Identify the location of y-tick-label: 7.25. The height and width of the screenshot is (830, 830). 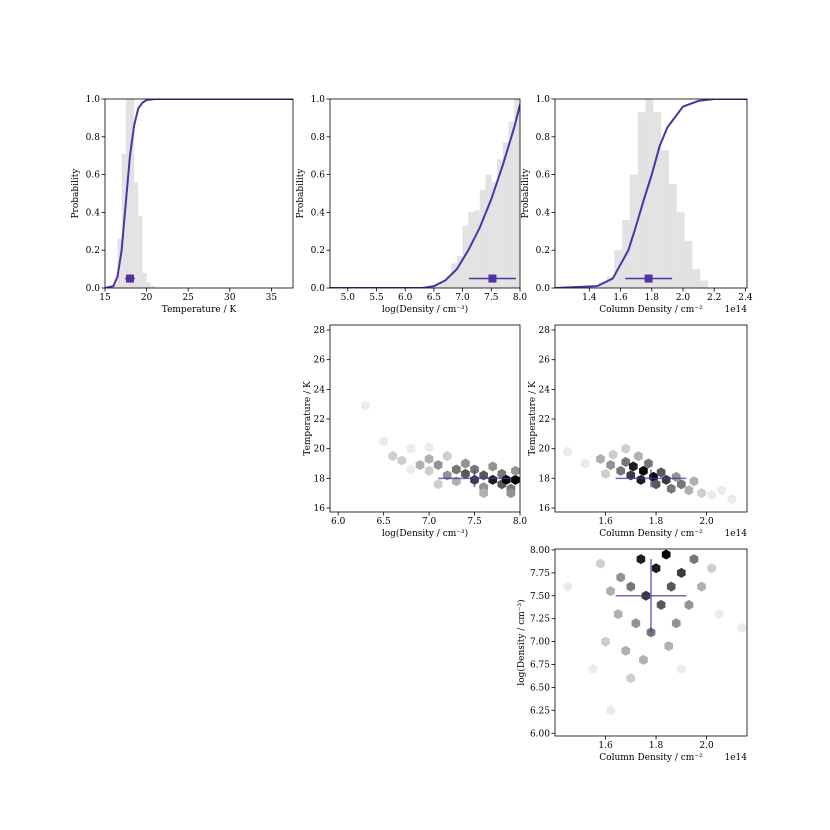
(540, 620).